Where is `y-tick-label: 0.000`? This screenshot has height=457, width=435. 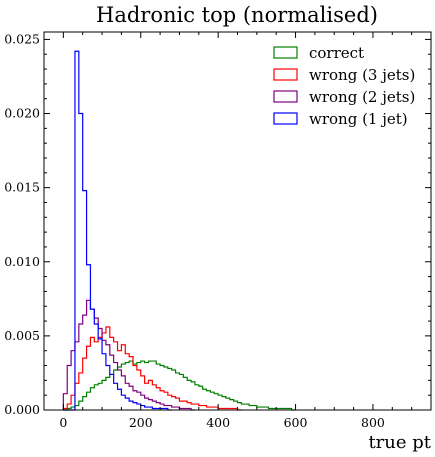 y-tick-label: 0.000 is located at coordinates (22, 409).